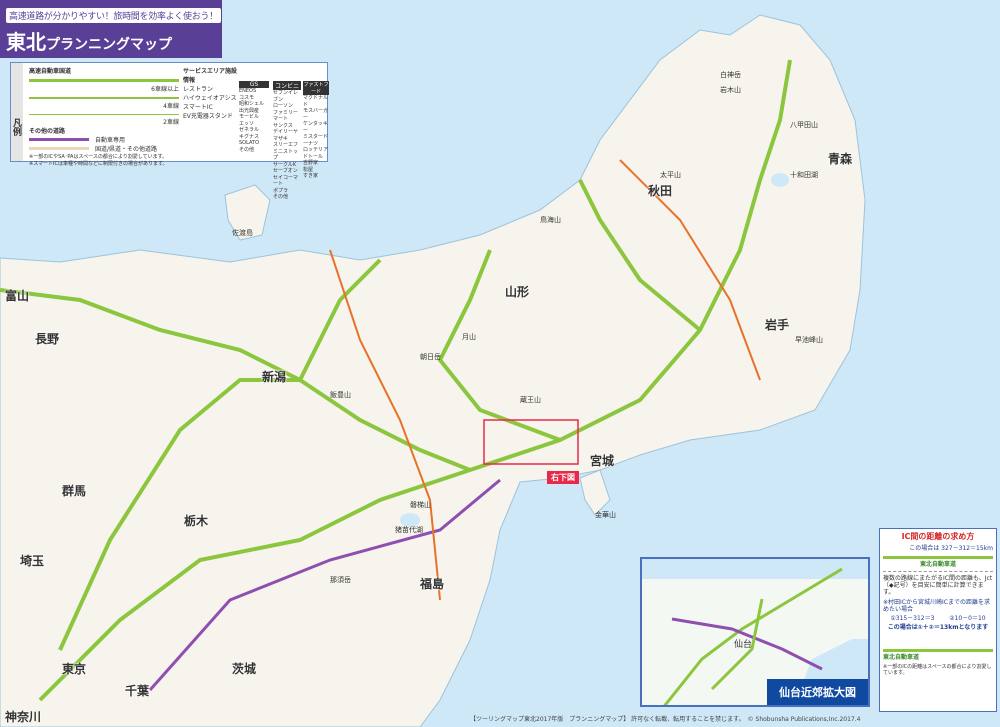 The image size is (1000, 727). Describe the element at coordinates (777, 325) in the screenshot. I see `prefecture-label: 岩手` at that location.